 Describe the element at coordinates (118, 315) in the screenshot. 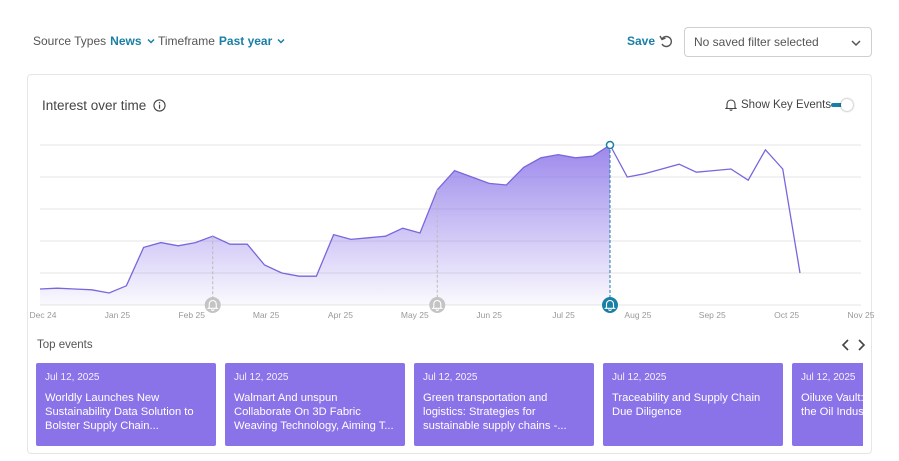

I see `x-tick-label: Jan 25` at that location.